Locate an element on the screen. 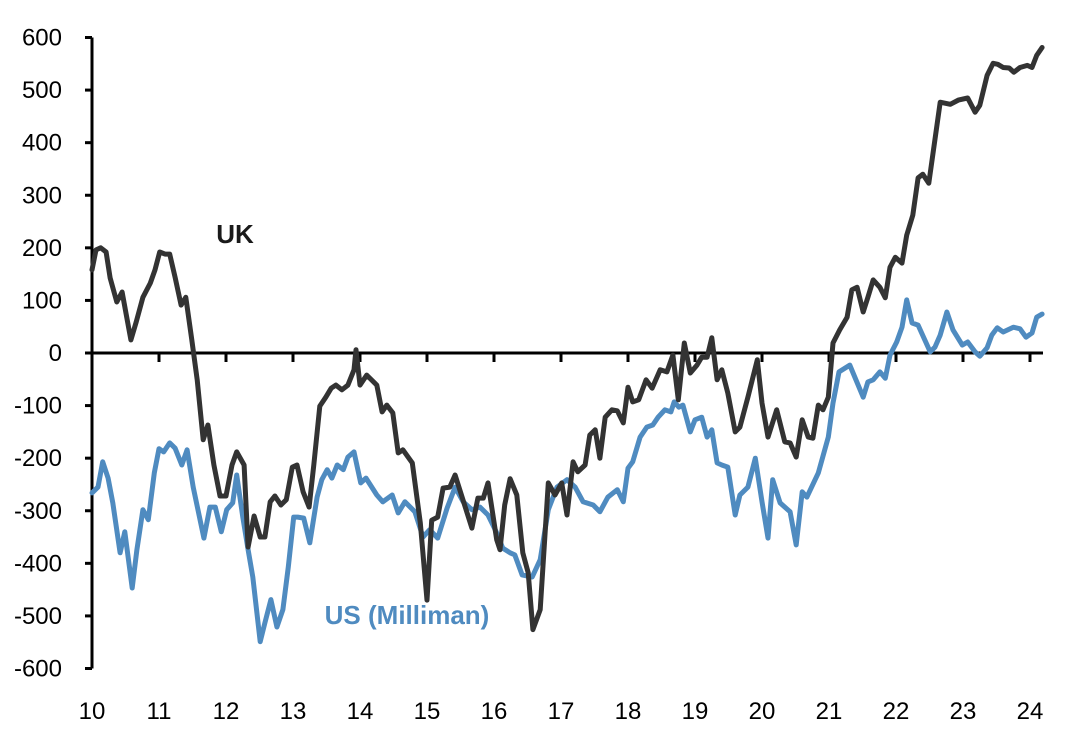  y-tick-label: -300 is located at coordinates (38, 511).